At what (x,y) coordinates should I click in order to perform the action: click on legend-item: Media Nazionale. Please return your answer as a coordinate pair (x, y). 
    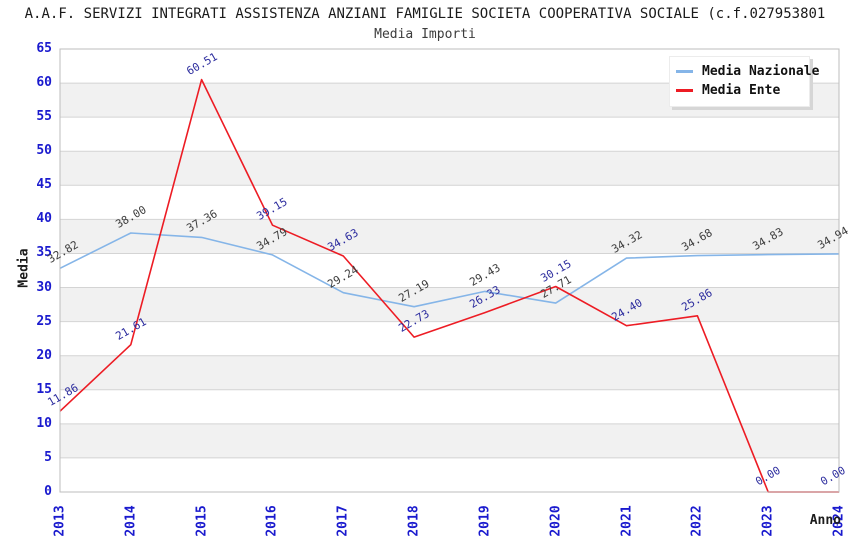
    Looking at the image, I should click on (747, 71).